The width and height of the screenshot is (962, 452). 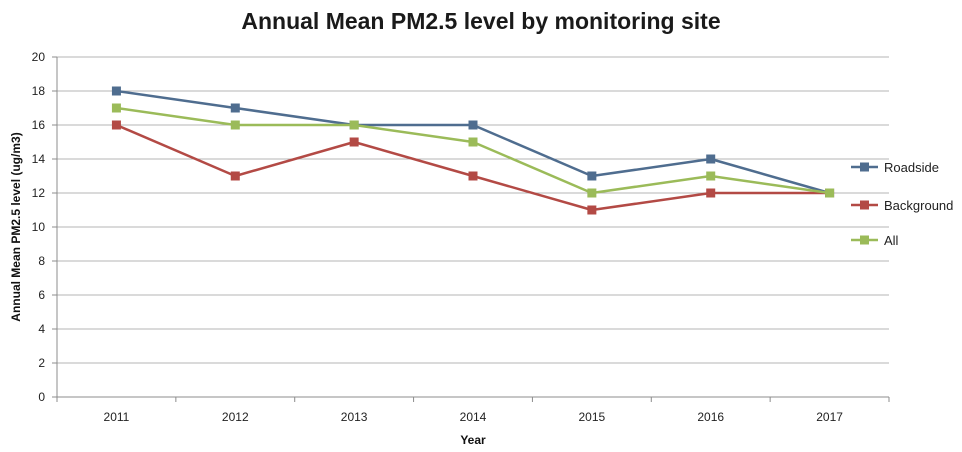 I want to click on x-tick-label: 2011, so click(x=117, y=417).